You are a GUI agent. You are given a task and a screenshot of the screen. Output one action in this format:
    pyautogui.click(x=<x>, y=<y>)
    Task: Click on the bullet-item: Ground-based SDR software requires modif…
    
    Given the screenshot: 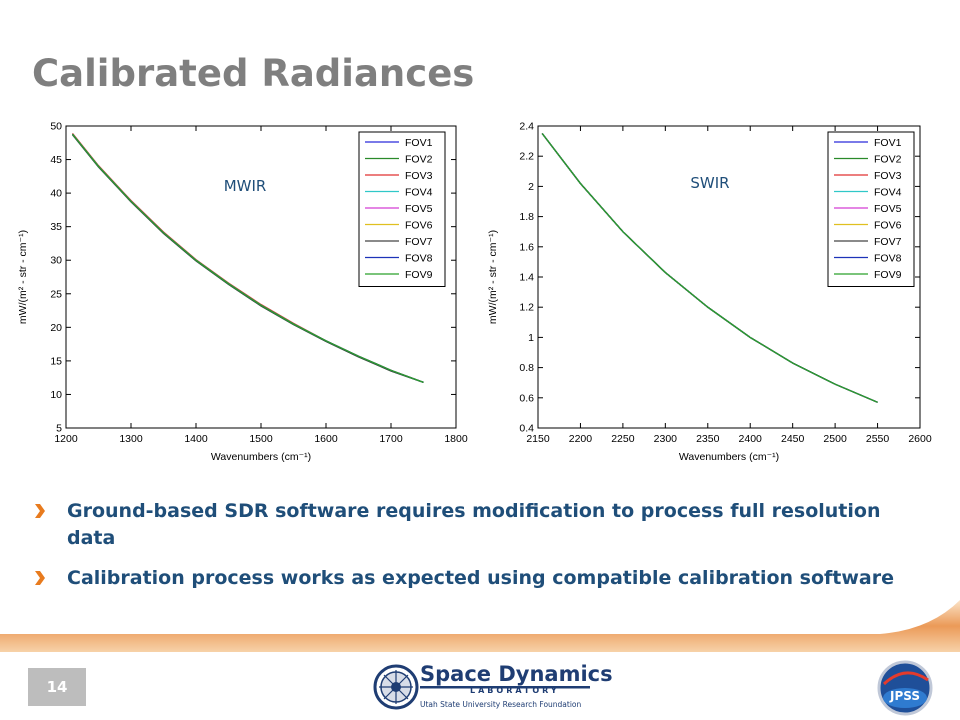 What is the action you would take?
    pyautogui.click(x=479, y=525)
    